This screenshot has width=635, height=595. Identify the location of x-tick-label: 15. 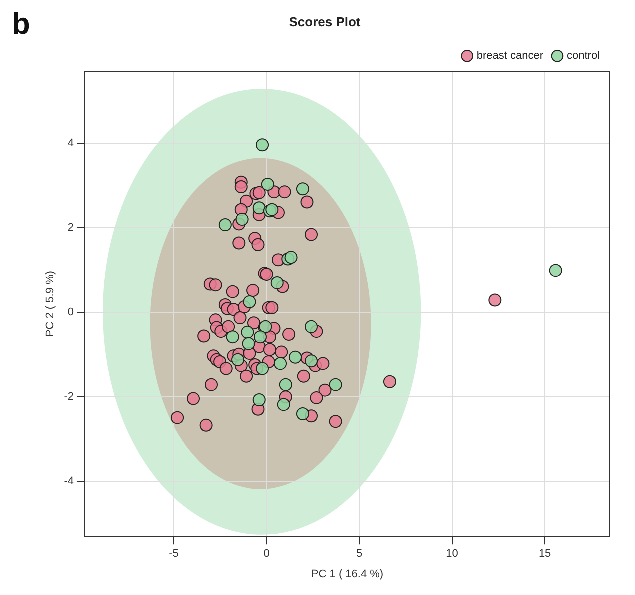
(545, 554).